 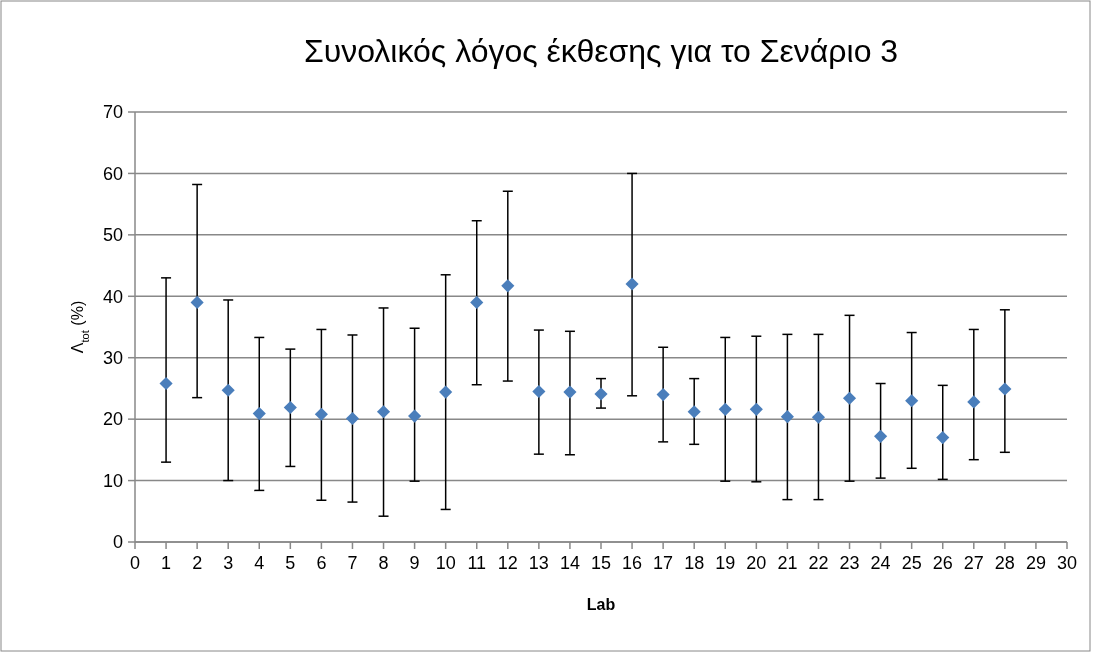 I want to click on x-tick-label: 7, so click(x=352, y=563).